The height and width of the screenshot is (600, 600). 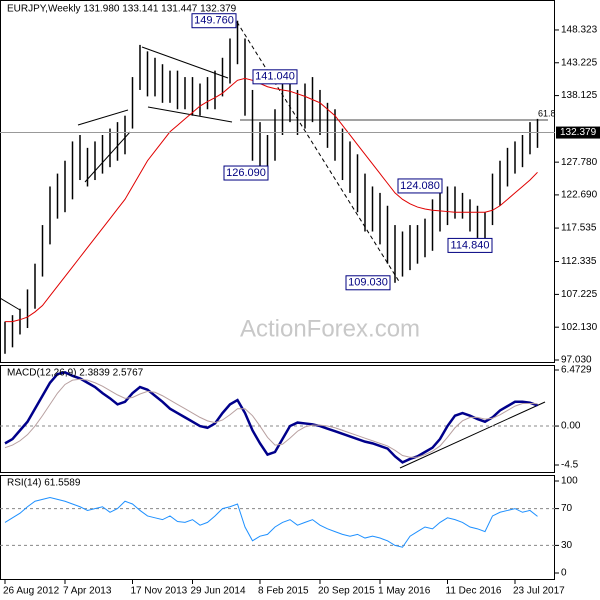 What do you see at coordinates (579, 261) in the screenshot?
I see `y-tick-label: 112.335` at bounding box center [579, 261].